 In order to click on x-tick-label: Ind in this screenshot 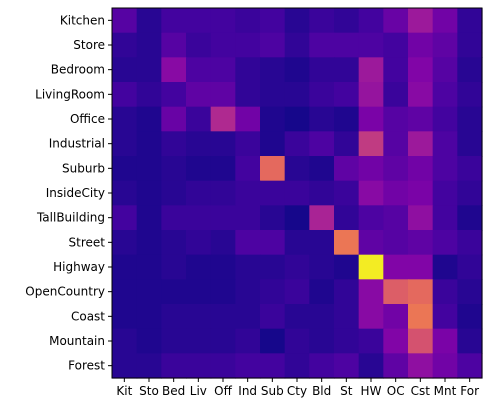, I will do `click(247, 391)`.